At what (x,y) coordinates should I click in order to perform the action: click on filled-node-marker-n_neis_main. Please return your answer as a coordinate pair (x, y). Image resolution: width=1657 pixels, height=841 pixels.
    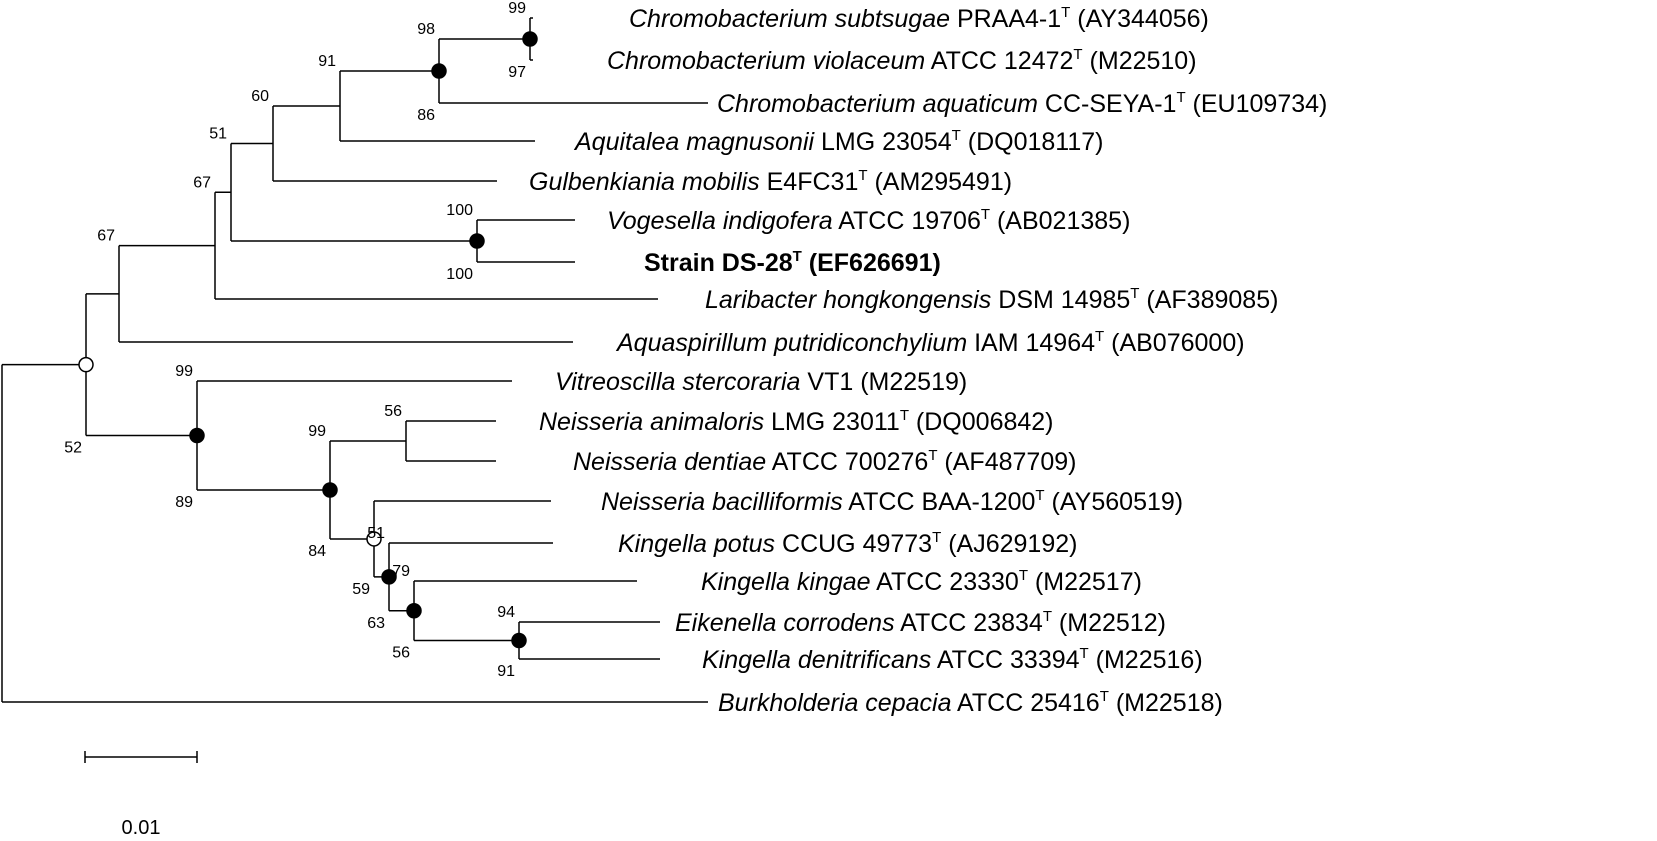
    Looking at the image, I should click on (330, 490).